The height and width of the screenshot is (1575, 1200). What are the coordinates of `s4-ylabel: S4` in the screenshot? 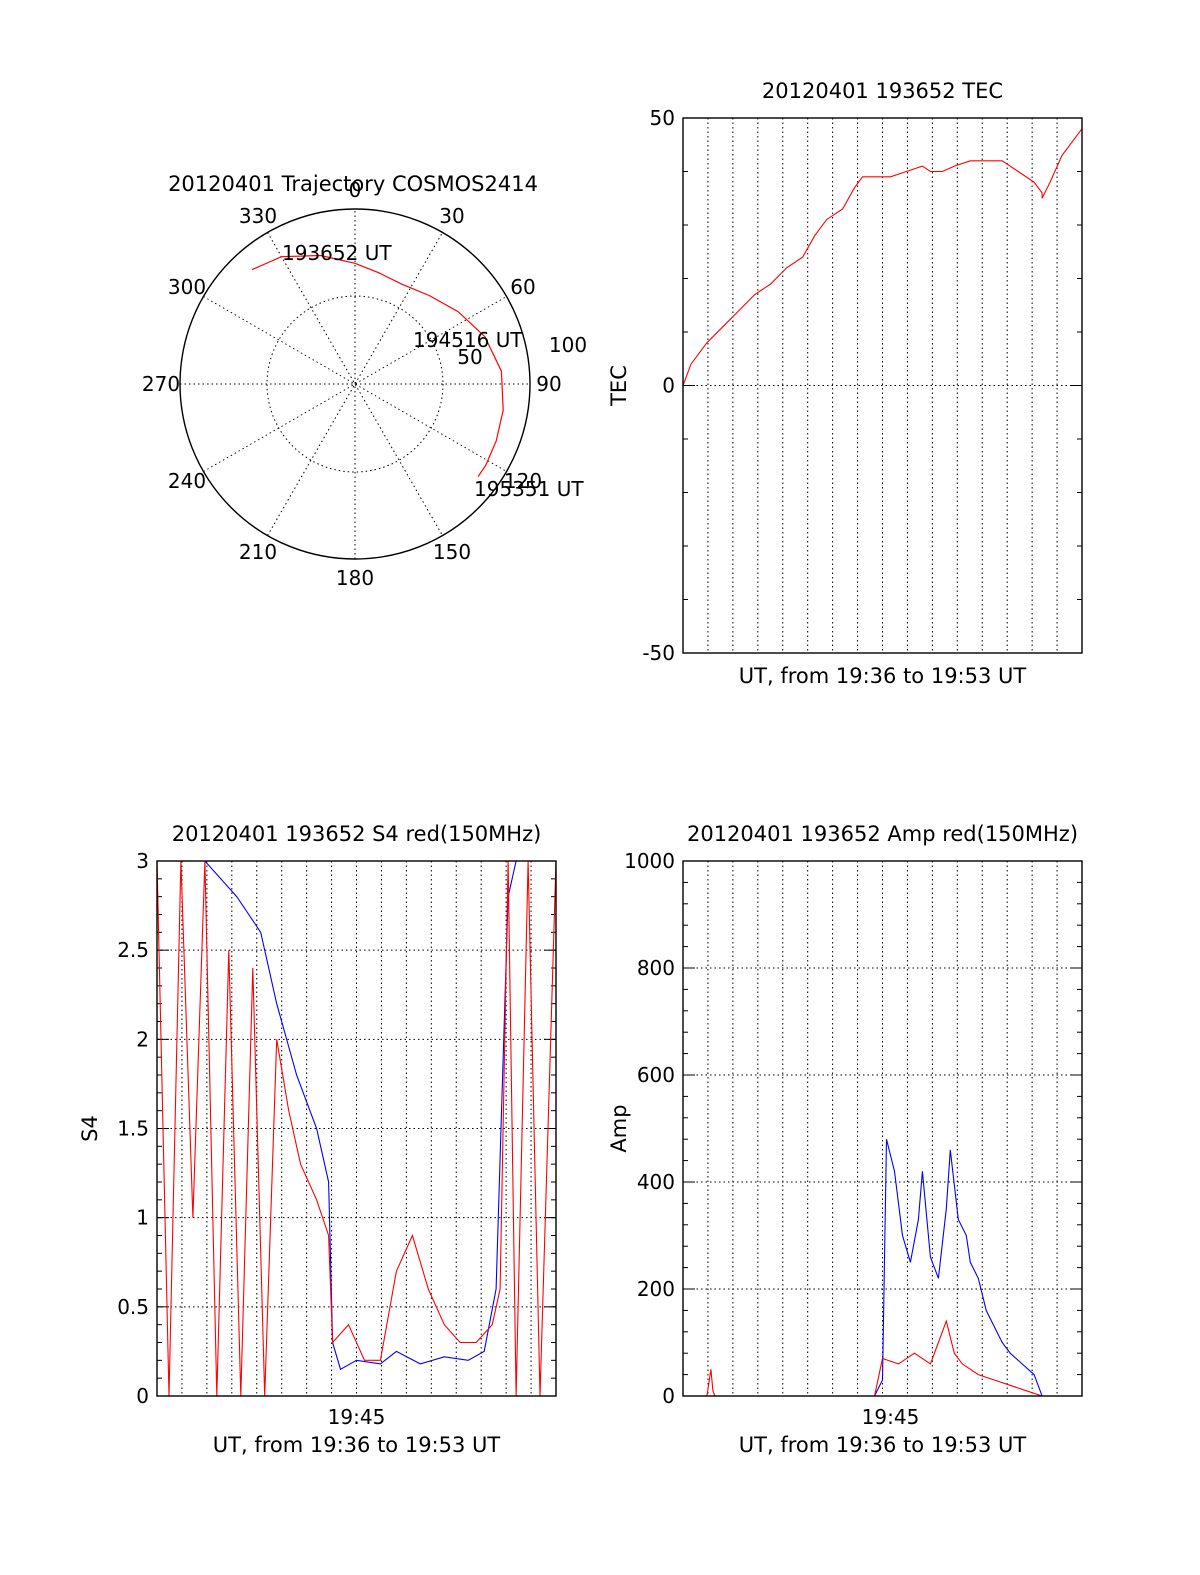 It's located at (90, 1128).